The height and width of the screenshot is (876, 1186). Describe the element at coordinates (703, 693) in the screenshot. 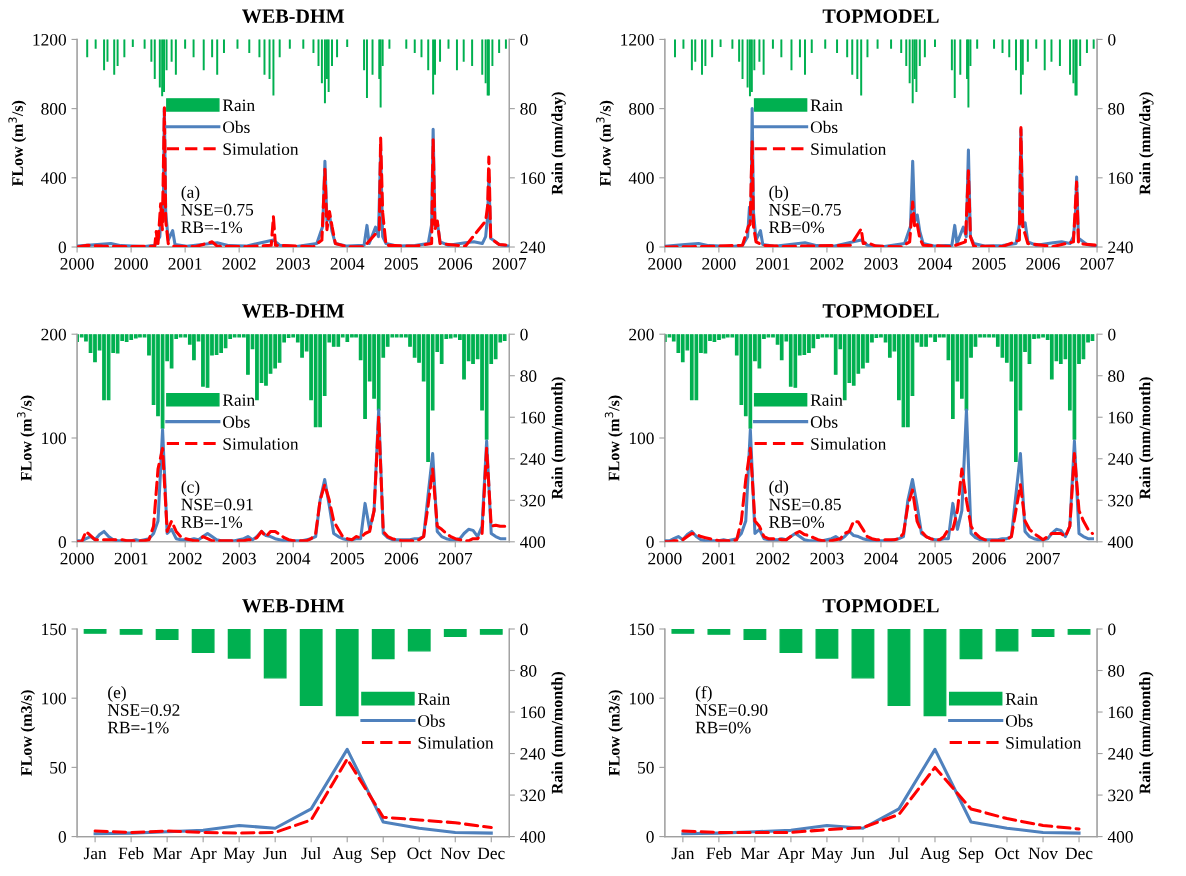

I see `annotation: (f)` at that location.